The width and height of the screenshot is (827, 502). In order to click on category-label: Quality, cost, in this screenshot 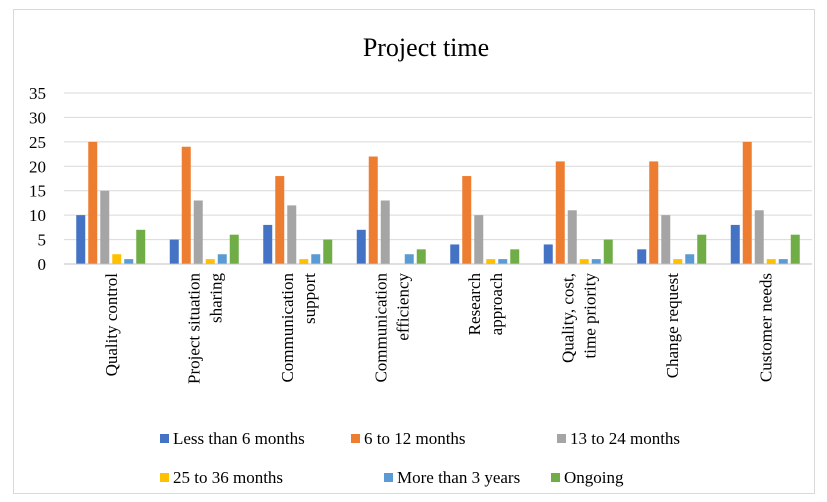, I will do `click(567, 318)`.